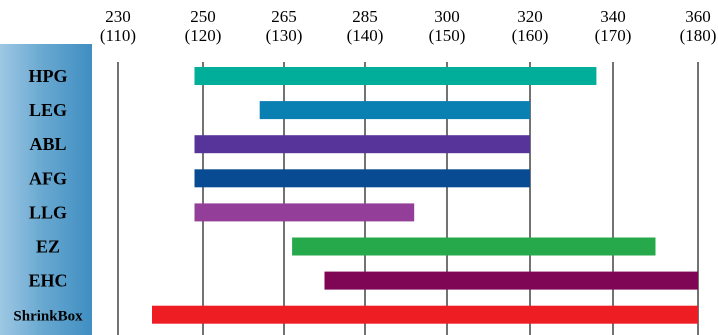 The image size is (718, 335). What do you see at coordinates (530, 35) in the screenshot?
I see `tick-sublabel-320: (160)` at bounding box center [530, 35].